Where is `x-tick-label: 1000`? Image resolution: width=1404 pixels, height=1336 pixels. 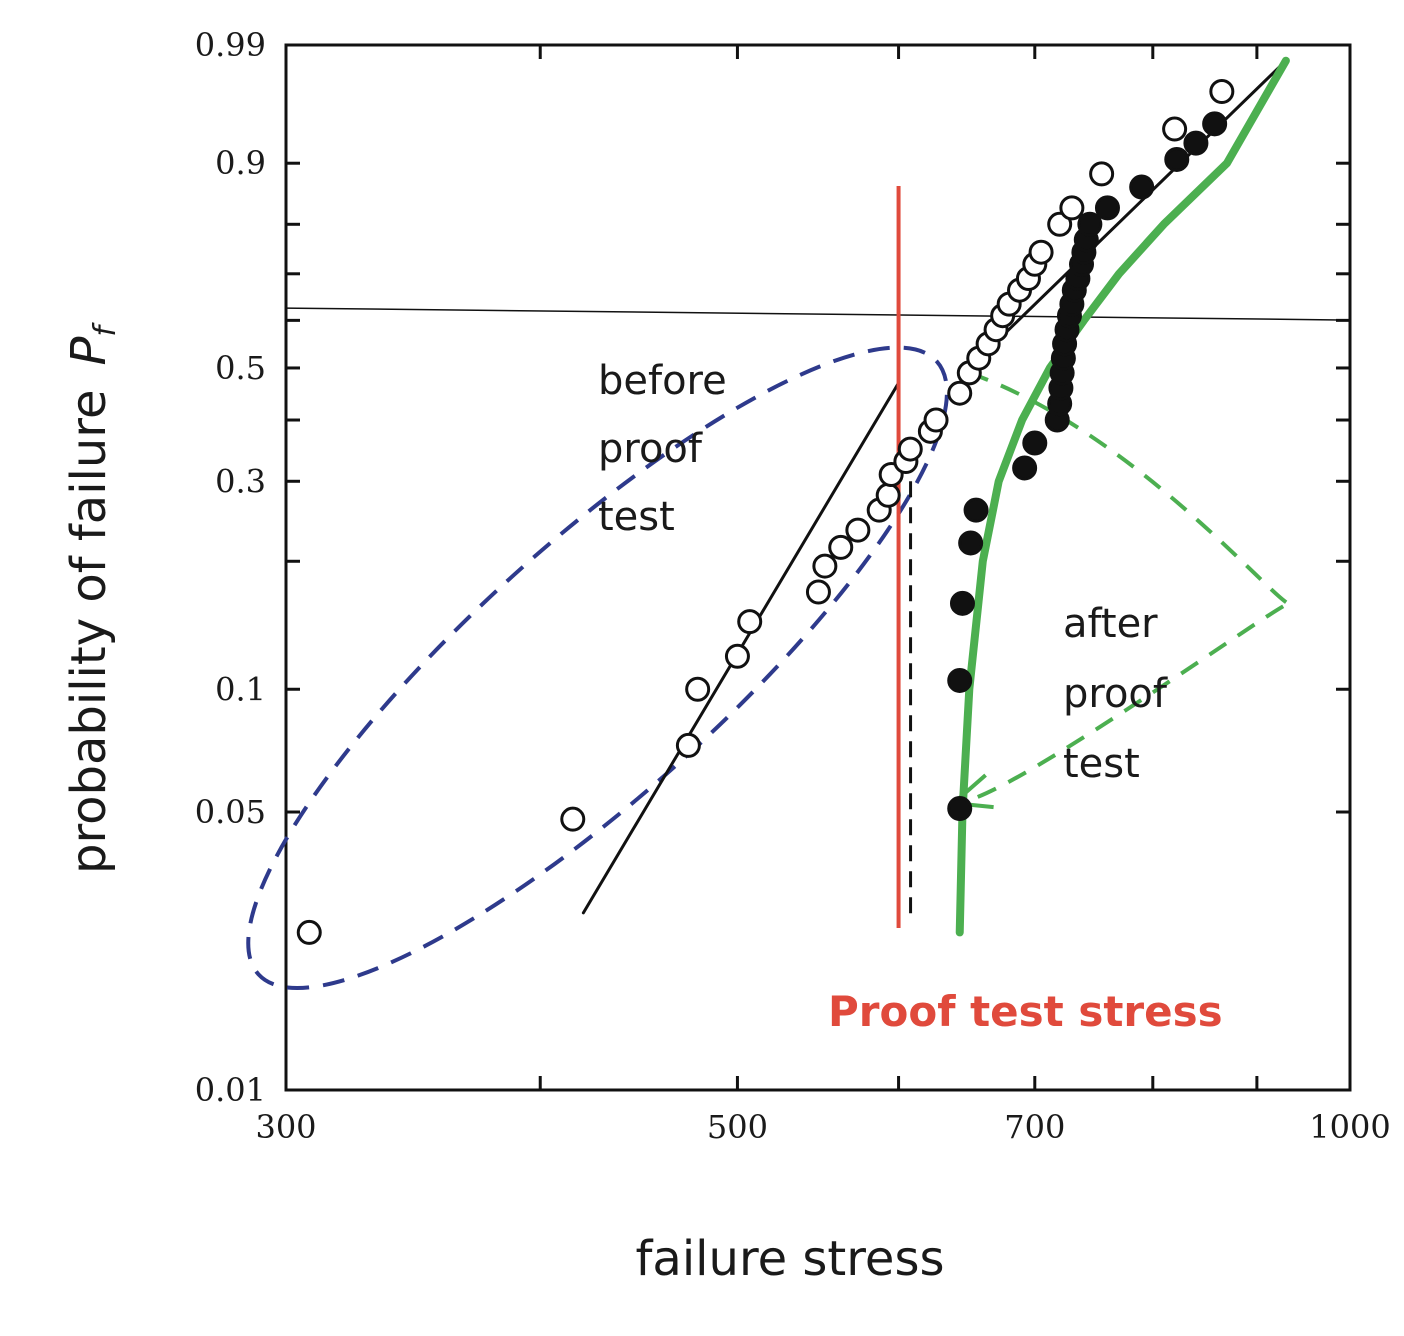
x-tick-label: 1000 is located at coordinates (1349, 1127).